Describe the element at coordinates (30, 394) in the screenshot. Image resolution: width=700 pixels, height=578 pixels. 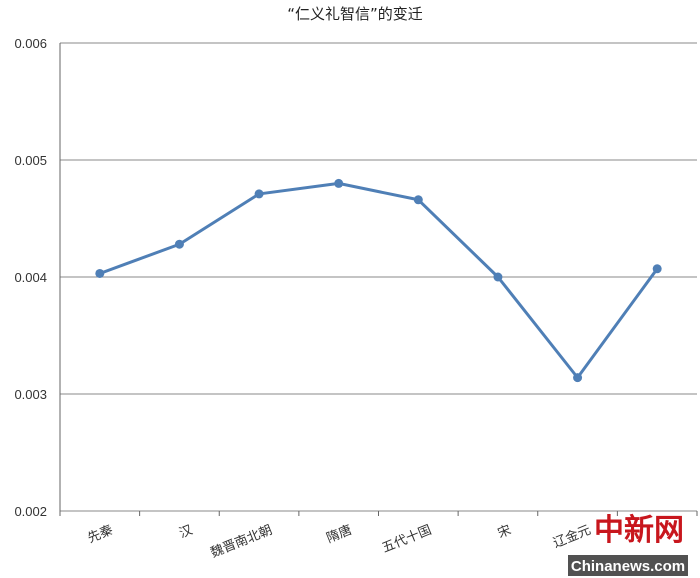
I see `y-tick-label: 0.003` at that location.